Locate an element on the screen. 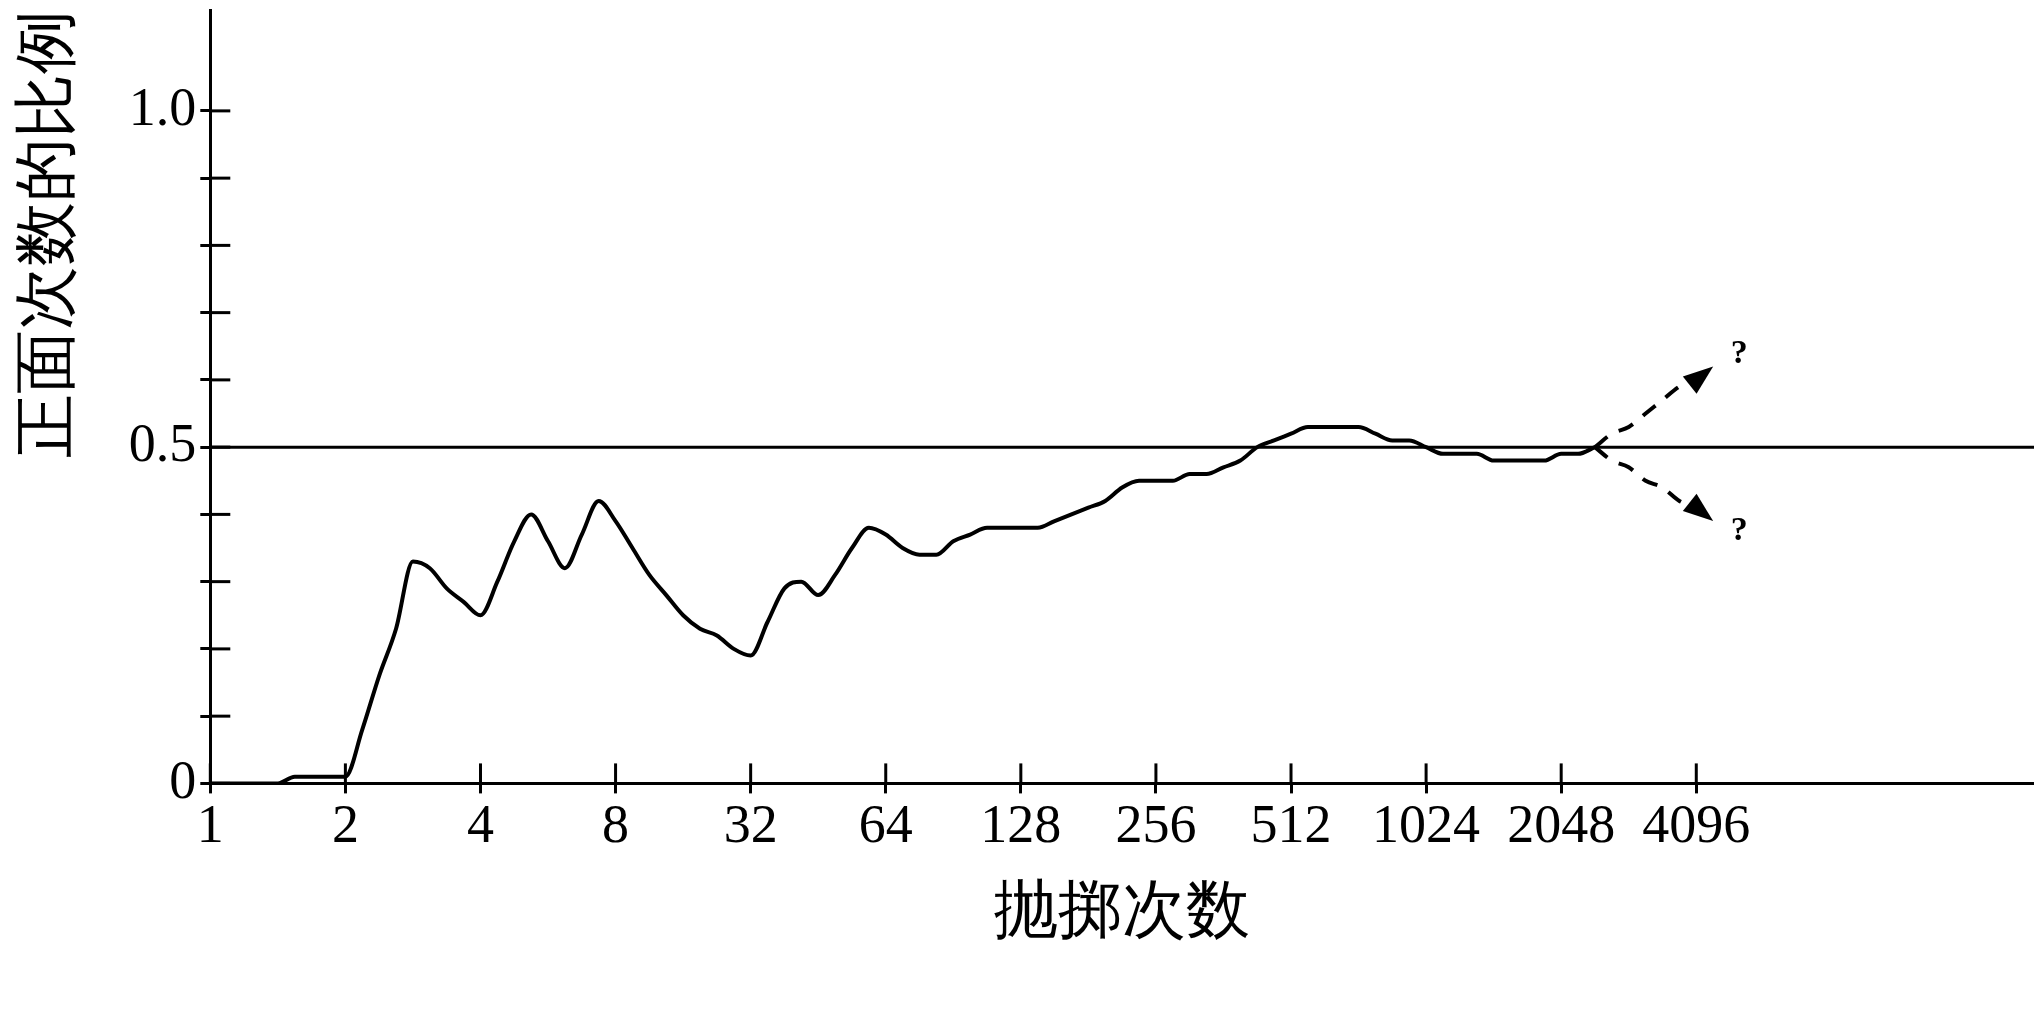 The height and width of the screenshot is (1035, 2042). x-tick-label: 64 is located at coordinates (885, 823).